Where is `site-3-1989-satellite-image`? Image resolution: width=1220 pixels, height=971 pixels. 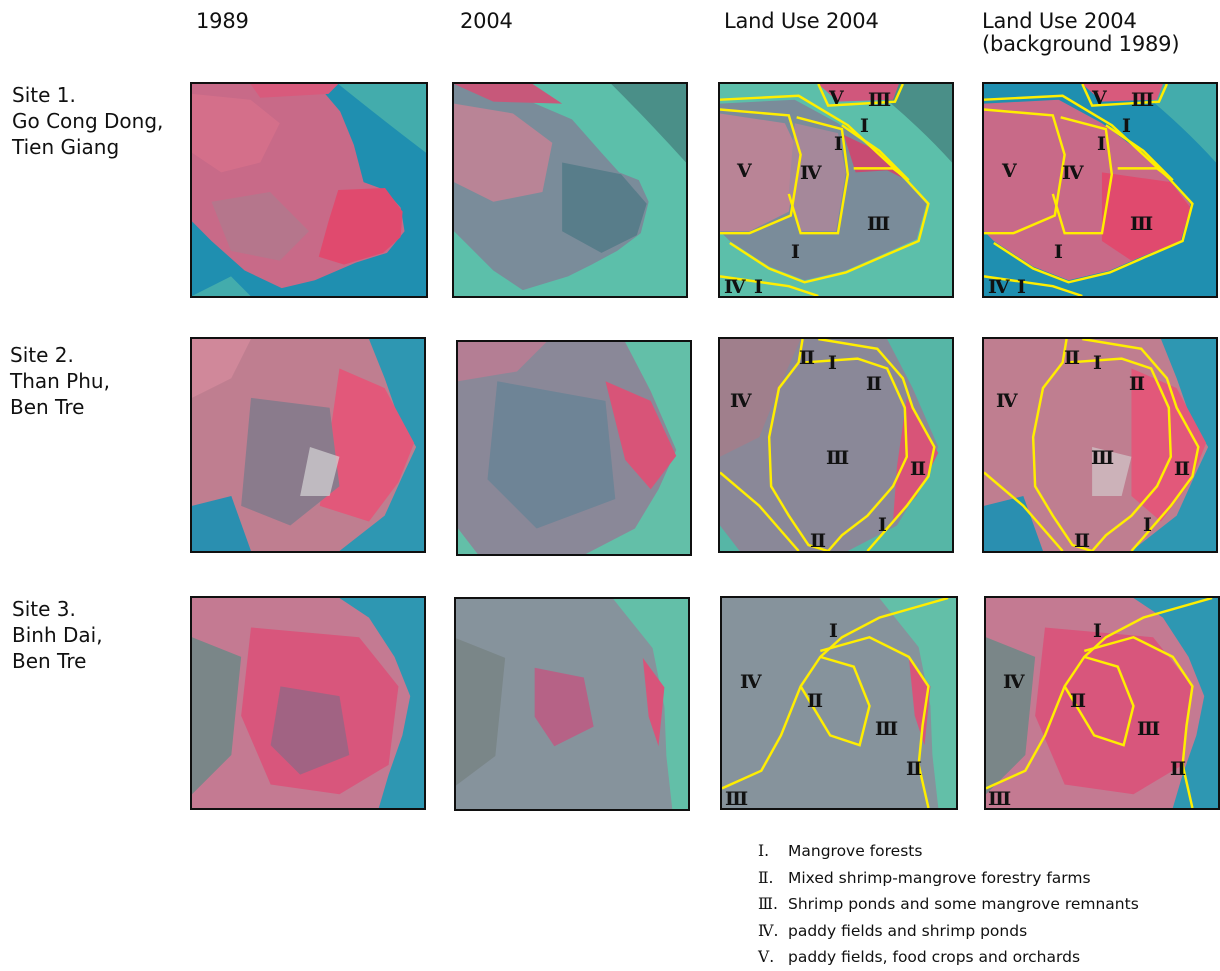 site-3-1989-satellite-image is located at coordinates (308, 703).